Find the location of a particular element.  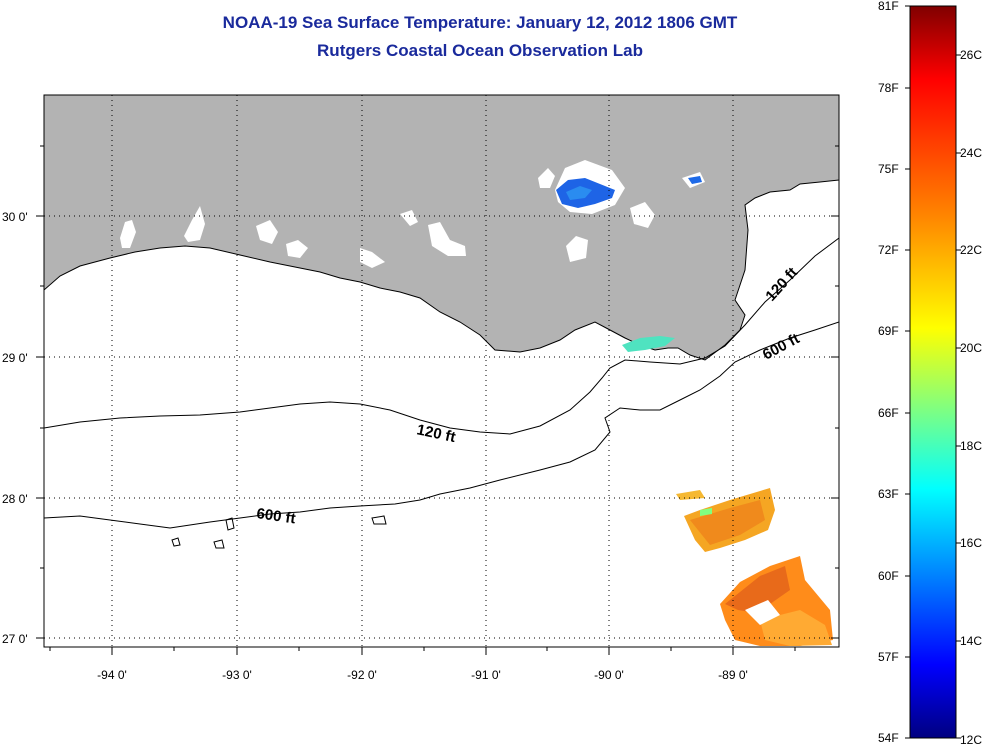

colorbar is located at coordinates (933, 372).